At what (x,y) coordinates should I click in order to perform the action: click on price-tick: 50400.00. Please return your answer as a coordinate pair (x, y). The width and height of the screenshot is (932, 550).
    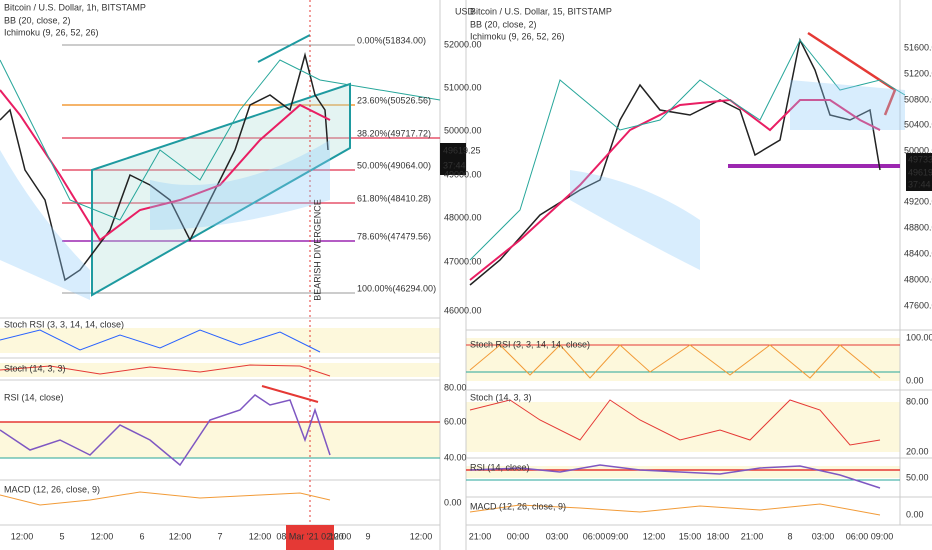
    Looking at the image, I should click on (918, 124).